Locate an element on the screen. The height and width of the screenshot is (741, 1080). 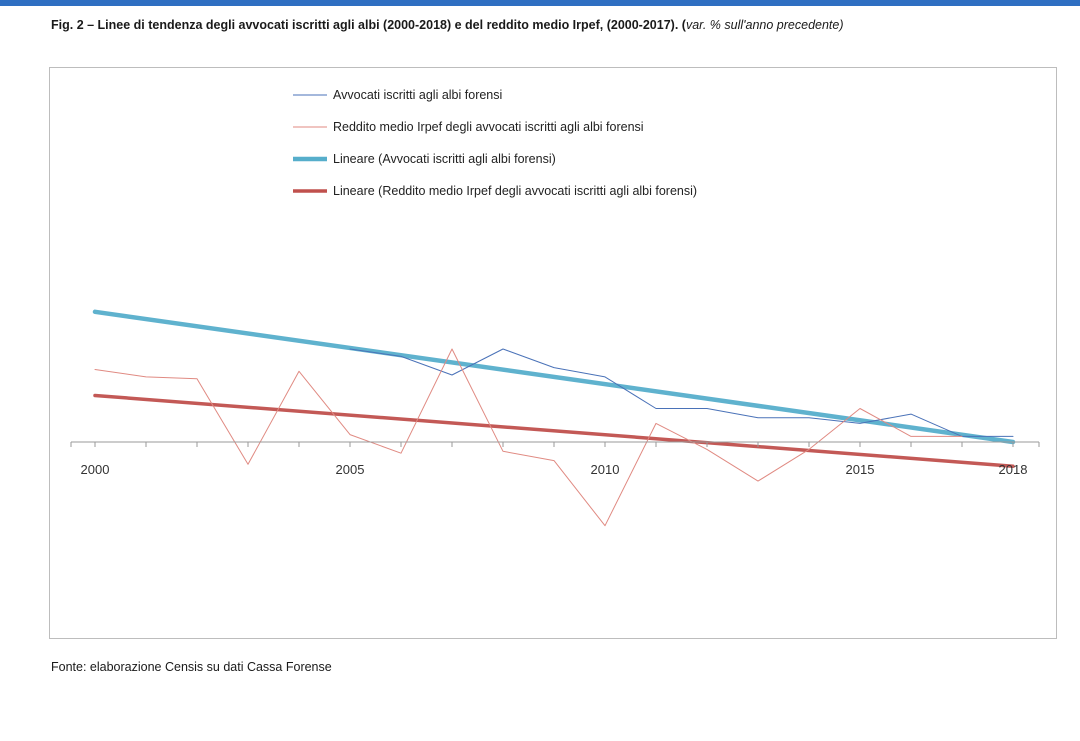
x-tick-label: 2010 is located at coordinates (605, 469).